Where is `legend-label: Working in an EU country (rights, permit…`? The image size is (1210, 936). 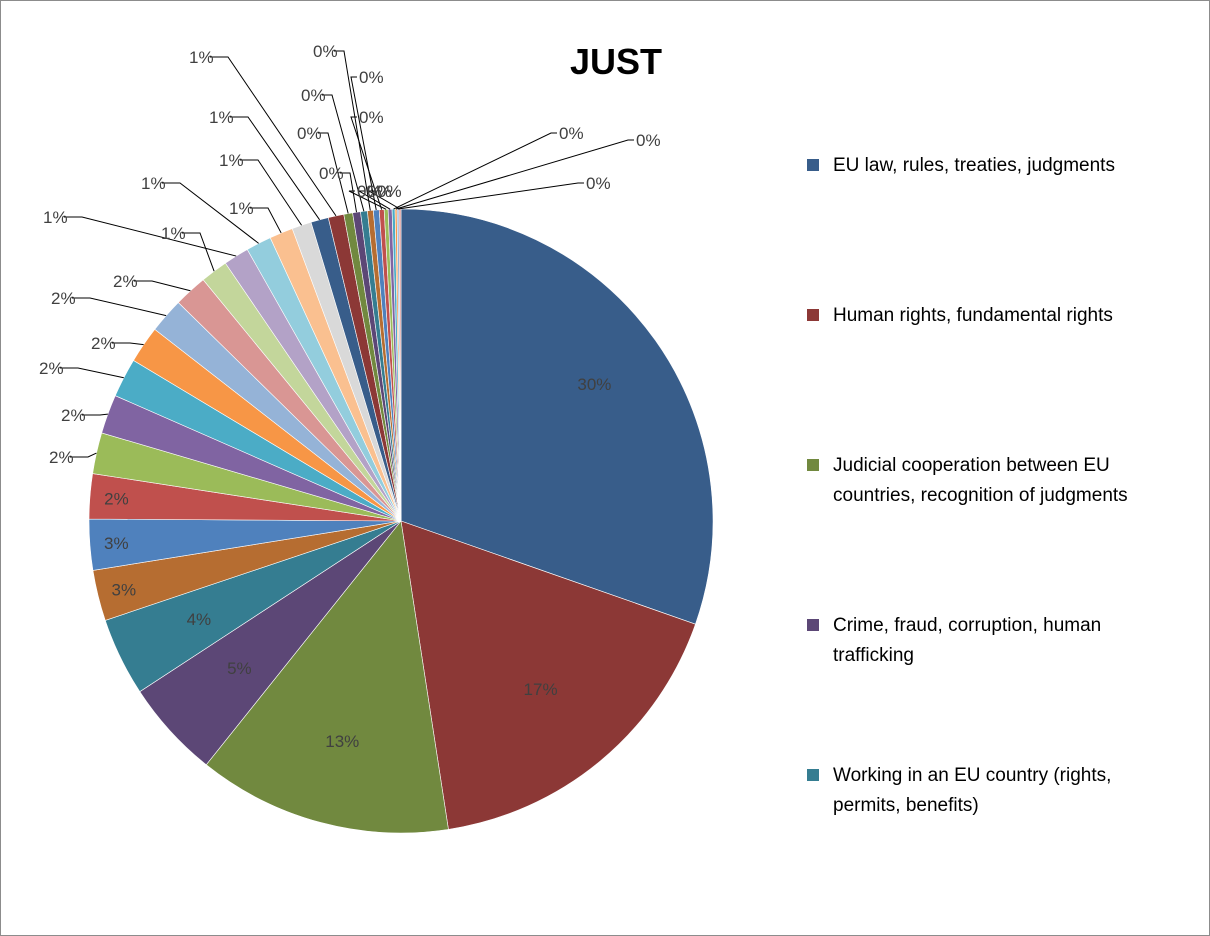
legend-label: Working in an EU country (rights, permit… is located at coordinates (972, 790).